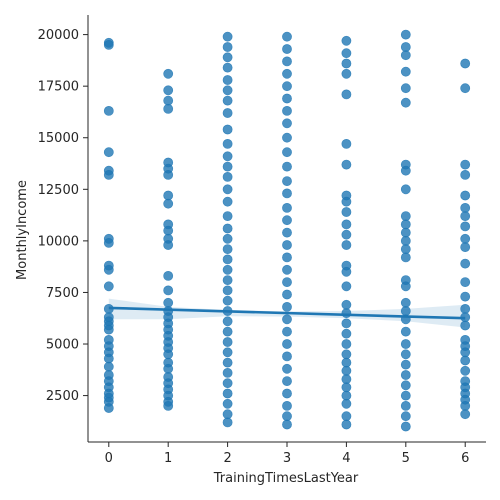 Image resolution: width=500 pixels, height=500 pixels. Describe the element at coordinates (62, 396) in the screenshot. I see `y-tick-label: 2500` at that location.